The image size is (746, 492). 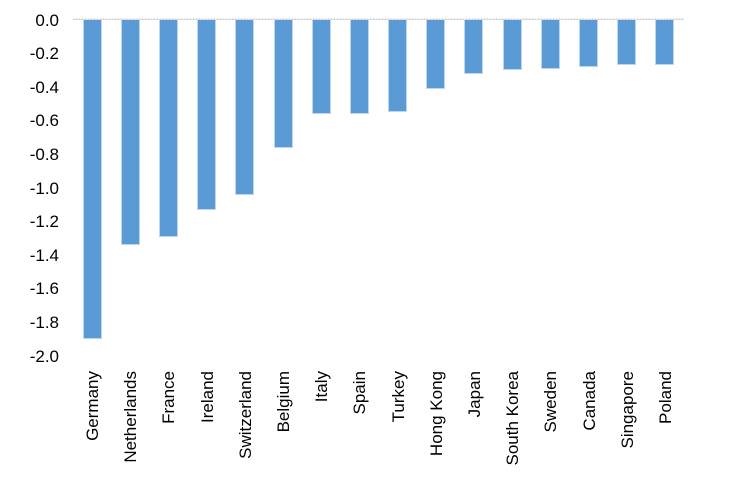 I want to click on x-axis-label-hong-kong: Hong Kong, so click(x=436, y=414).